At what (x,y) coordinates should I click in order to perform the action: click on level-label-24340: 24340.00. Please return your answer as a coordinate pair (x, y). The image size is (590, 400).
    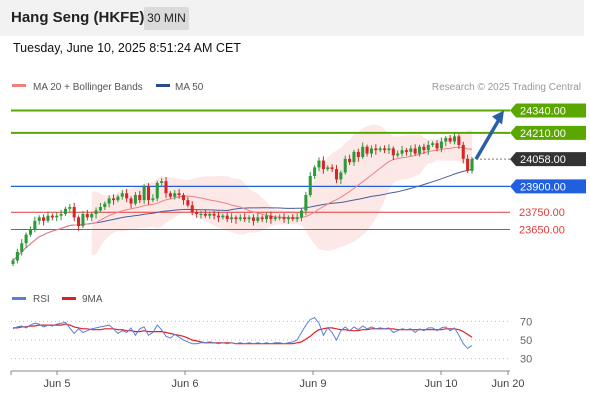
    Looking at the image, I should click on (543, 112).